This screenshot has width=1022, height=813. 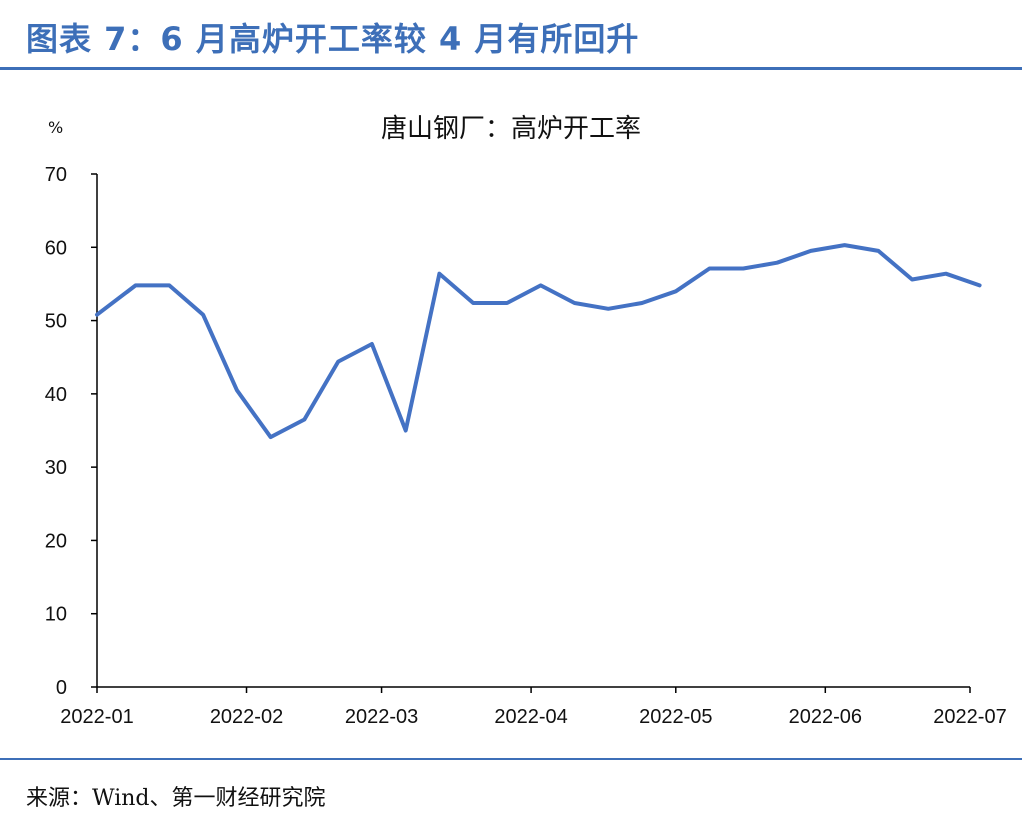 I want to click on y-tick-label: 60, so click(x=56, y=248).